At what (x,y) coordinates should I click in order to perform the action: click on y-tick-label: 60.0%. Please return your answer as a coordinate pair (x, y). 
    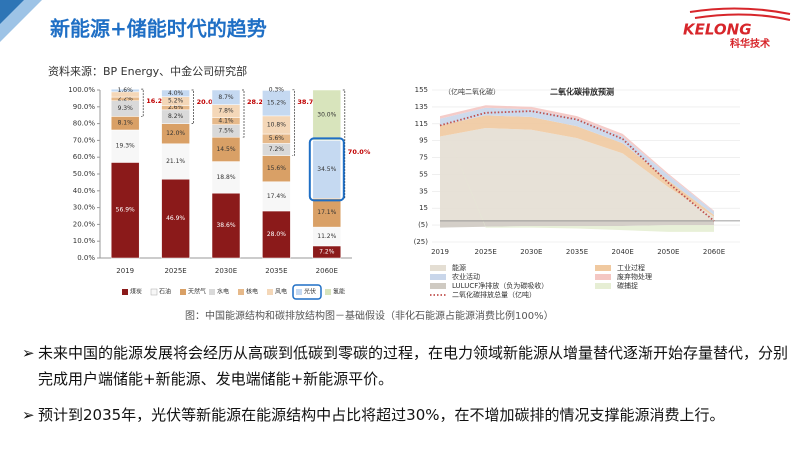
    Looking at the image, I should click on (84, 157).